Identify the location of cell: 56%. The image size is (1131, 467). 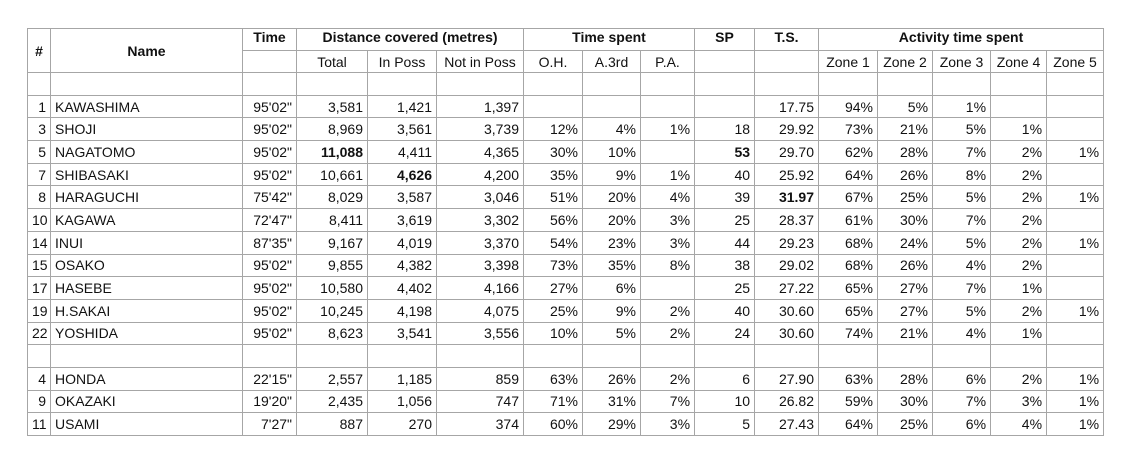
(553, 220).